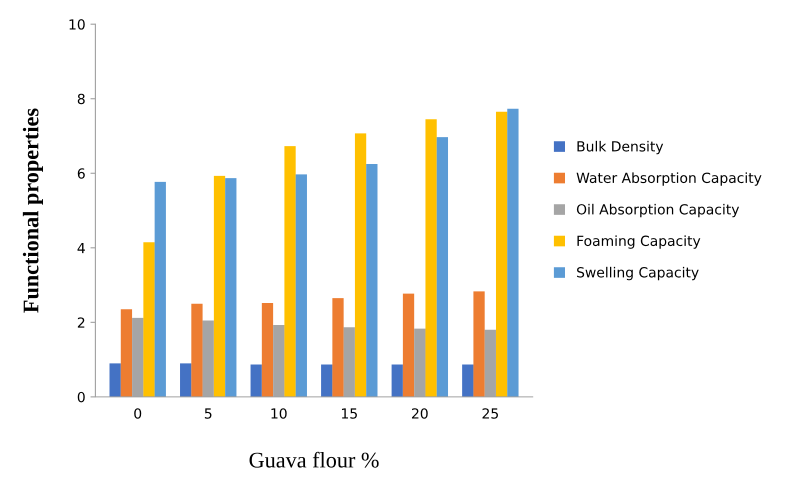  I want to click on y-tick-label: 2, so click(81, 322).